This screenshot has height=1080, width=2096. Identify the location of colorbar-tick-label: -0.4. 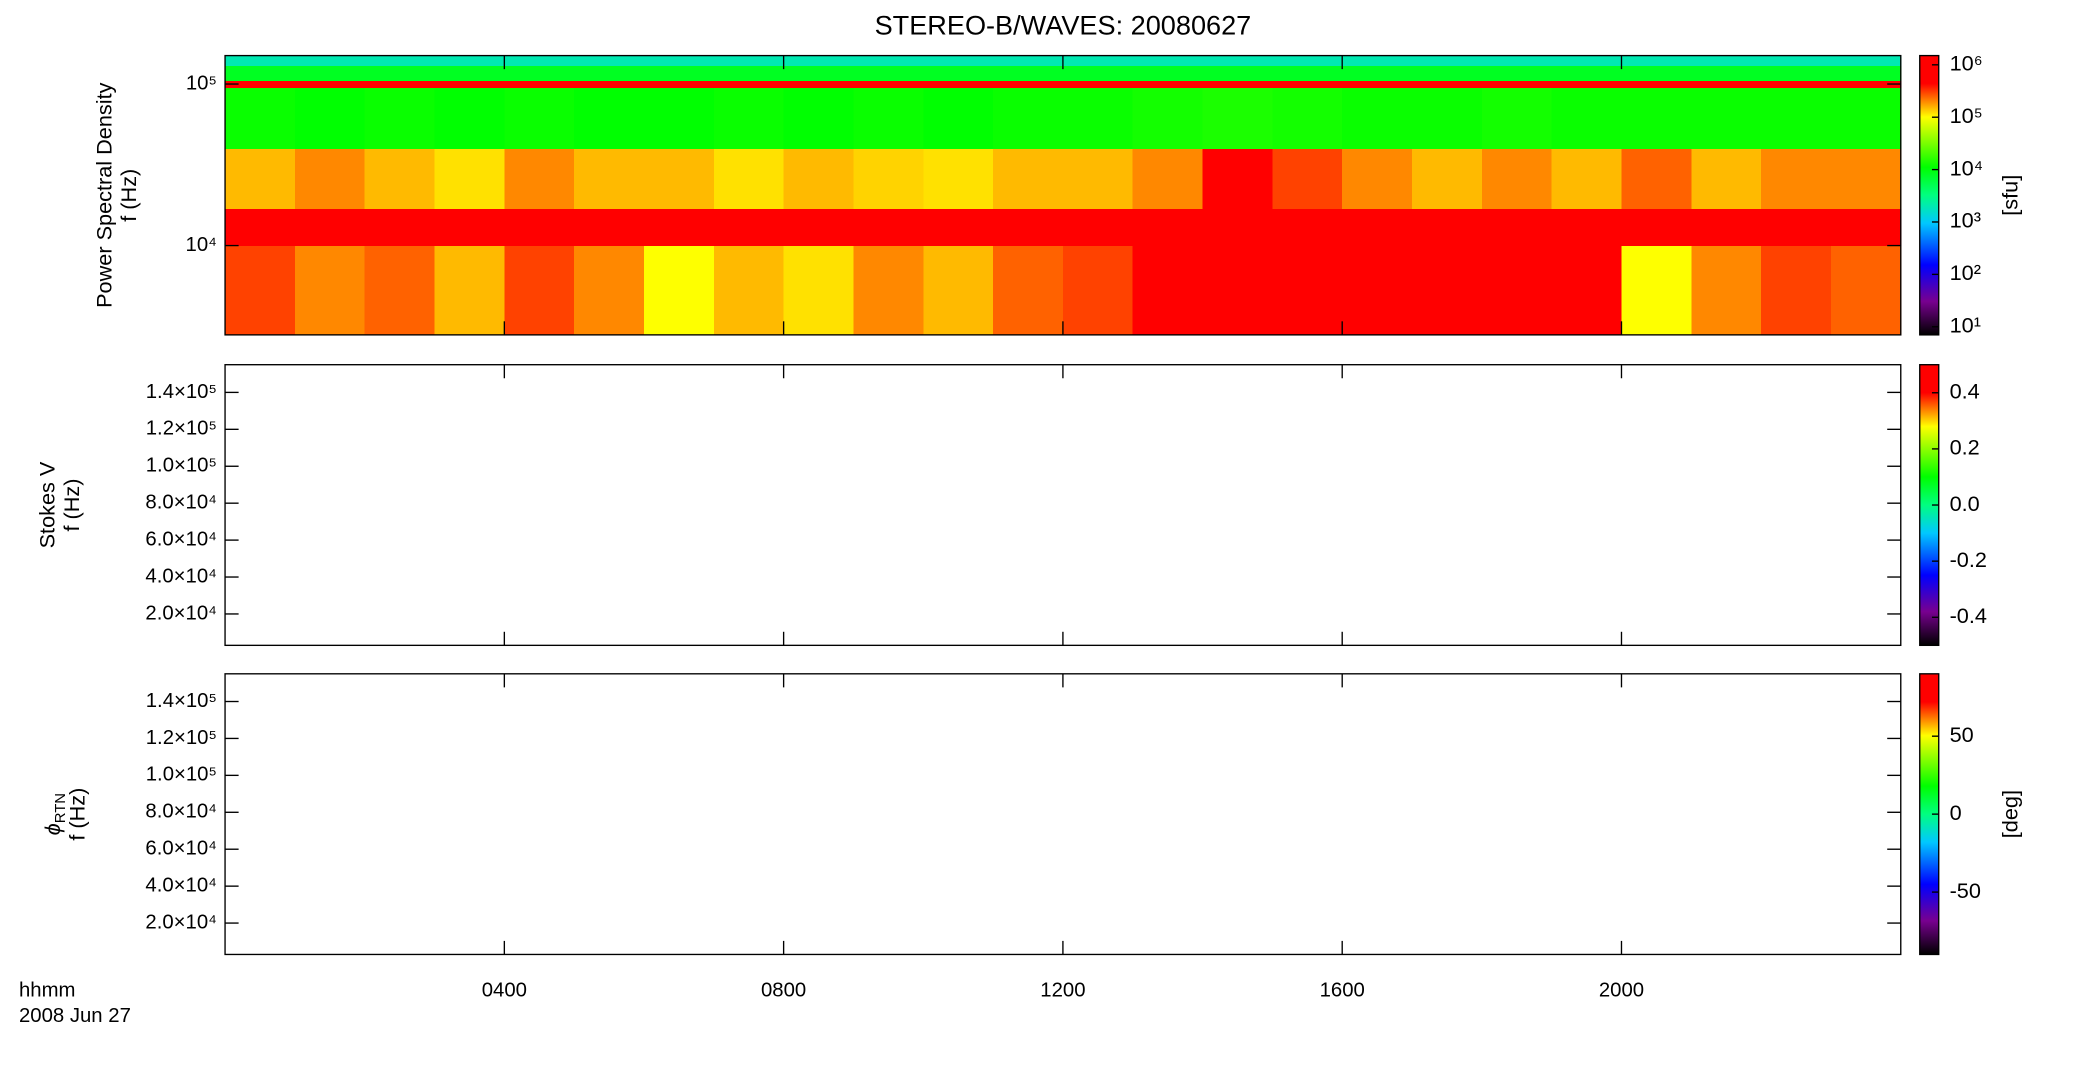
(1968, 615).